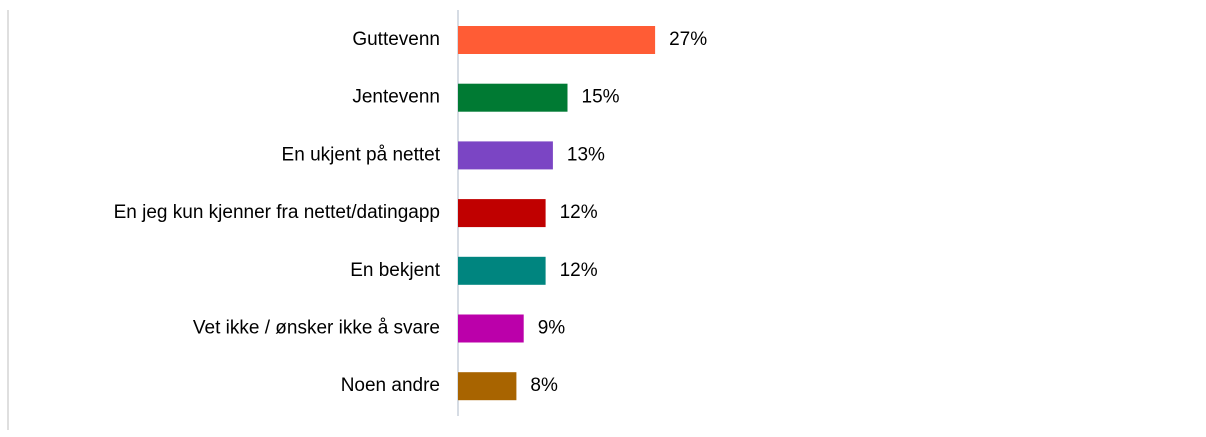  Describe the element at coordinates (544, 385) in the screenshot. I see `value-label: 8%` at that location.